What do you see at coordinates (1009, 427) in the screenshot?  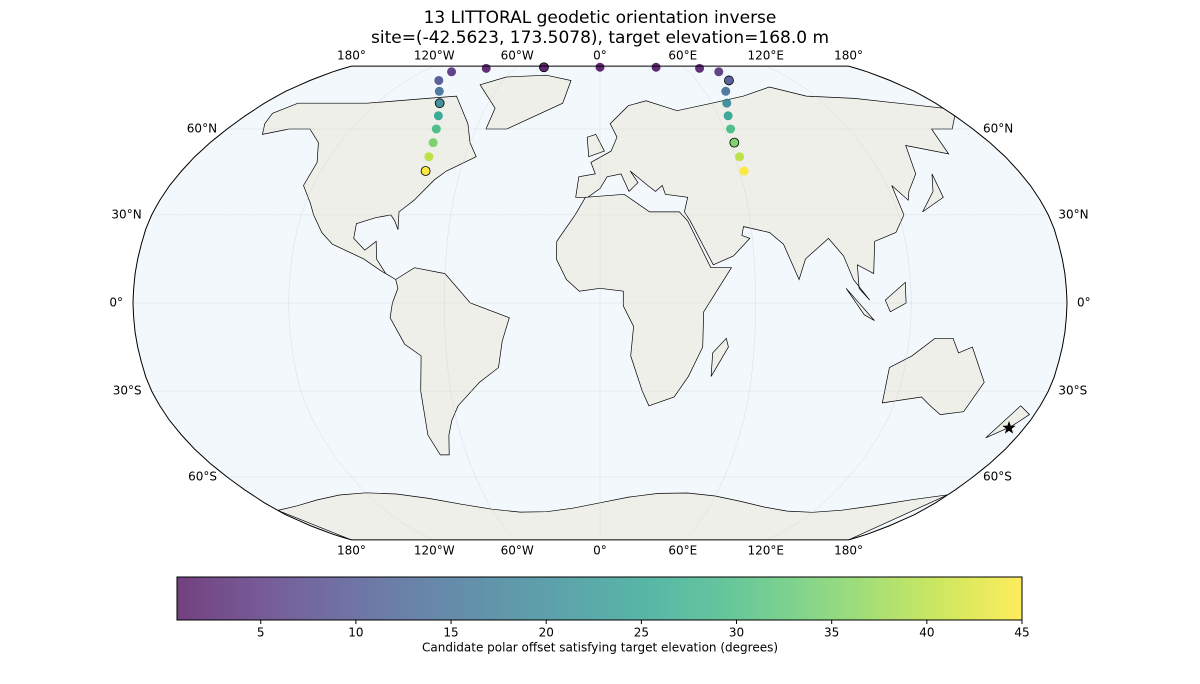 I see `site-marker` at bounding box center [1009, 427].